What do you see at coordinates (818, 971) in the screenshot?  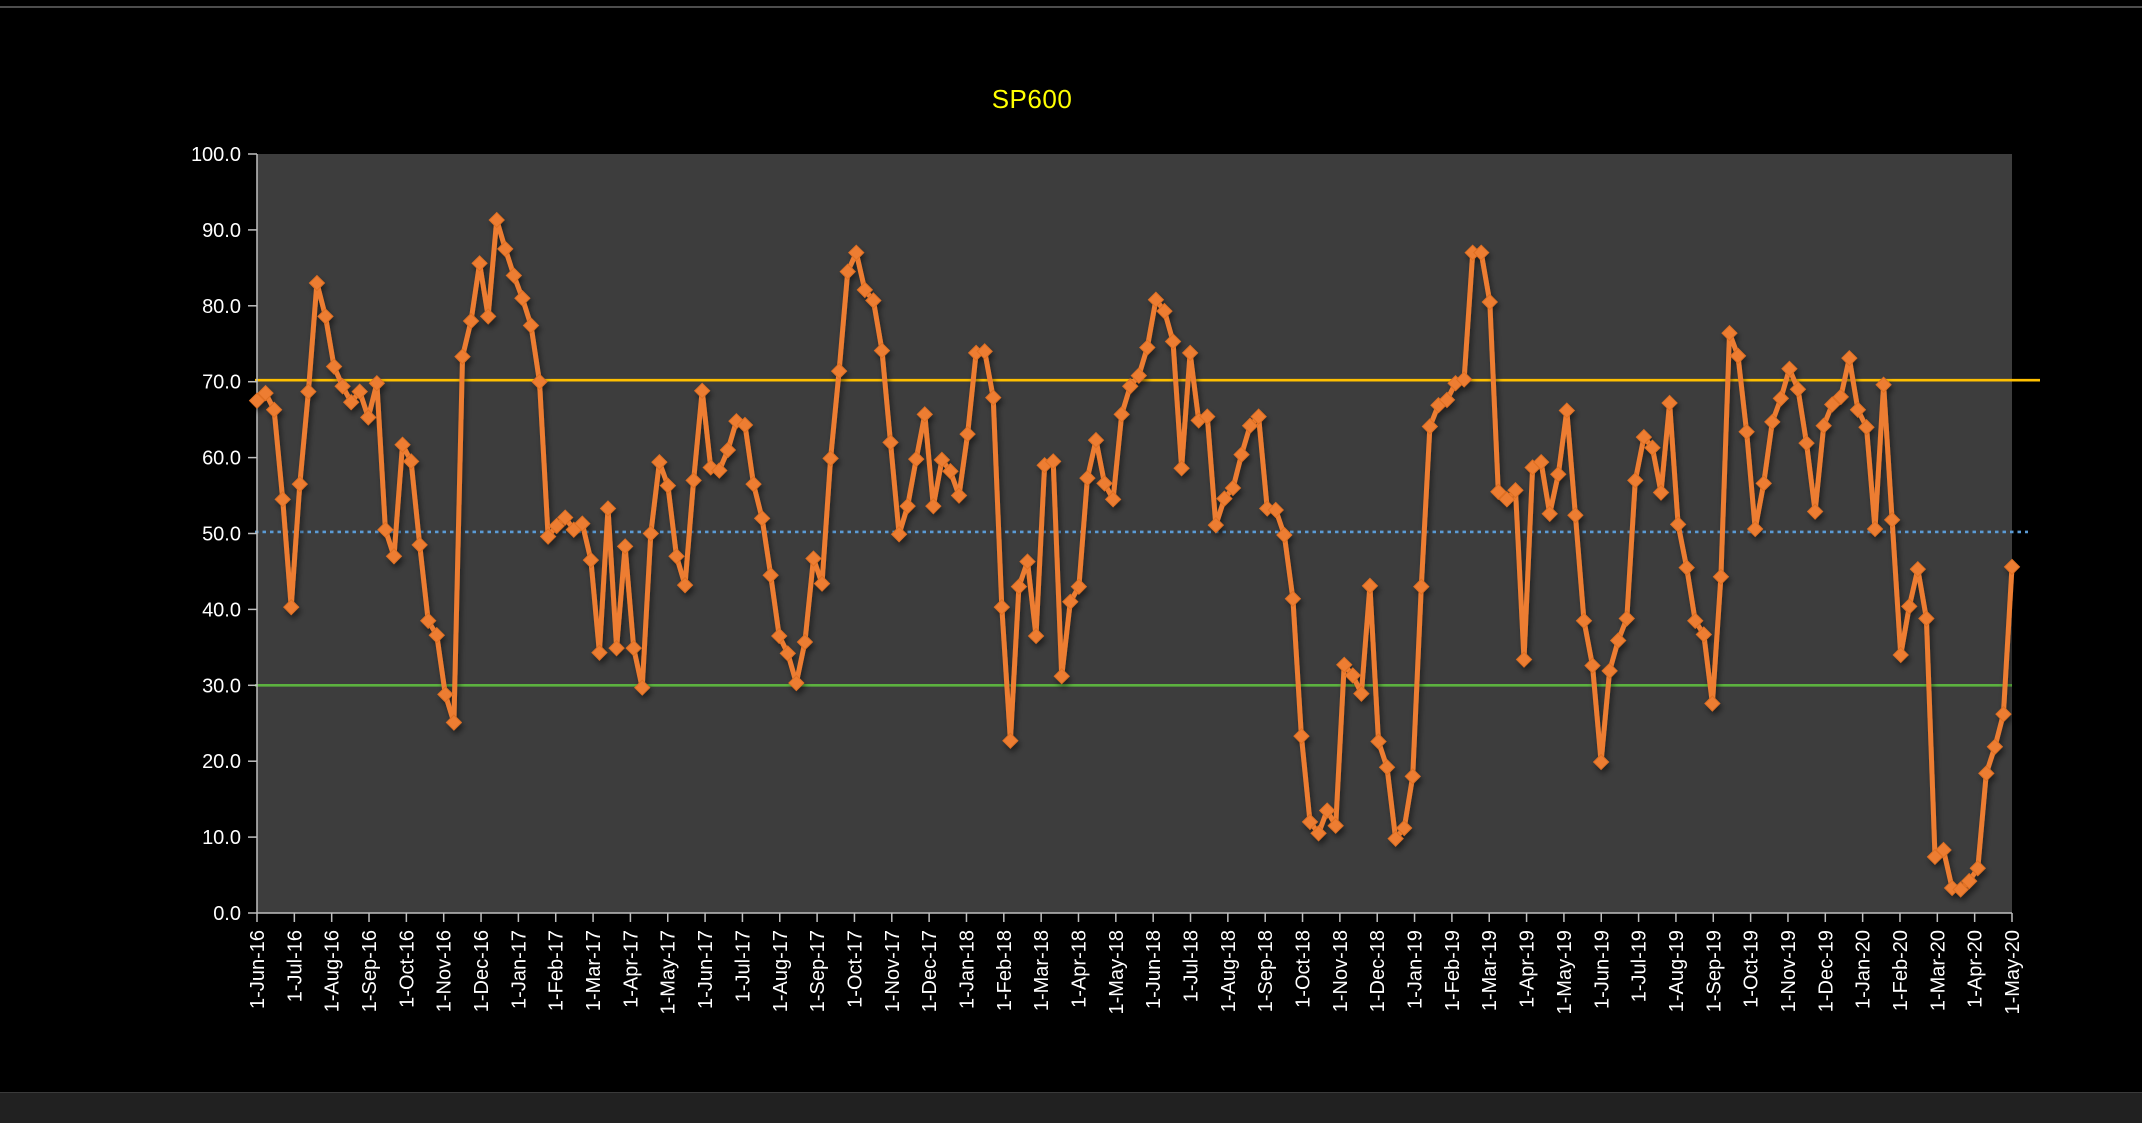 I see `x-tick-label: 1-Sep-17` at bounding box center [818, 971].